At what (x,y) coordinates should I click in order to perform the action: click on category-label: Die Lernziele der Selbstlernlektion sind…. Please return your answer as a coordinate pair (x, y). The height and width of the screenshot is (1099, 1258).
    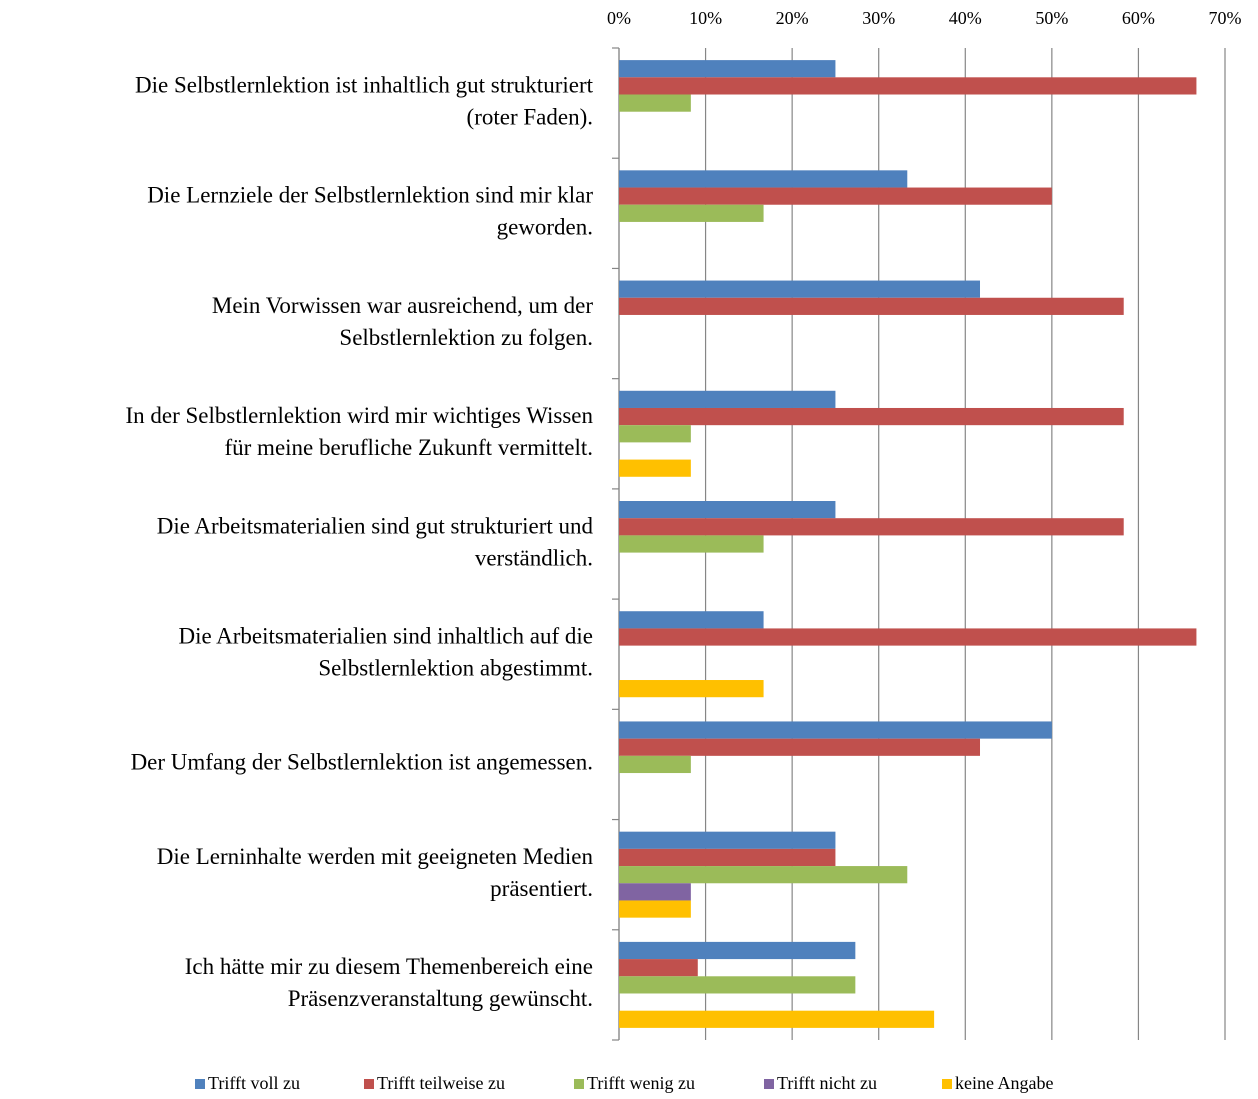
    Looking at the image, I should click on (370, 195).